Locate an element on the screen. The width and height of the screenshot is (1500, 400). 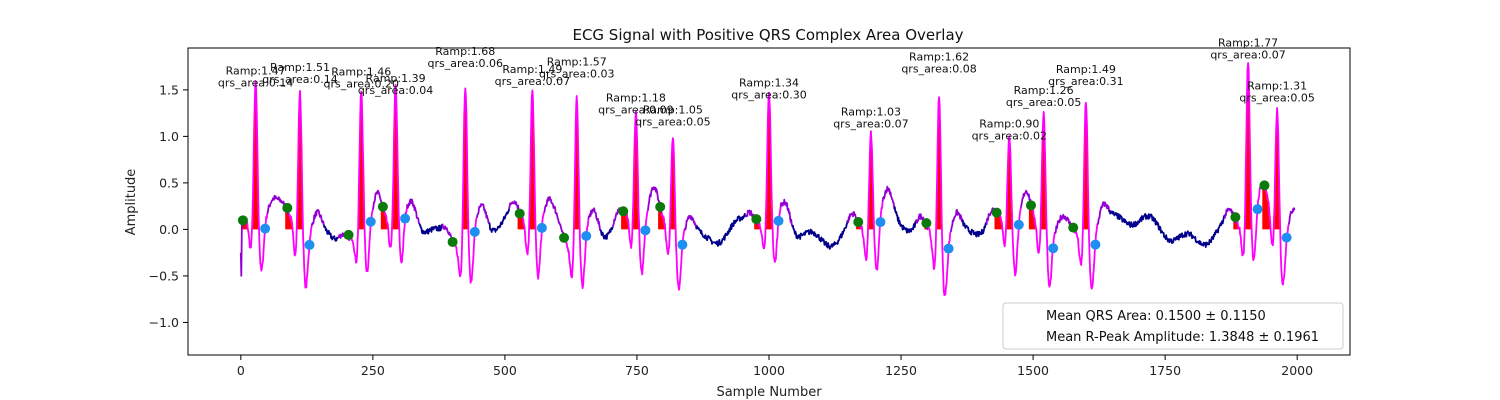
x-tick-label: 750 is located at coordinates (637, 370).